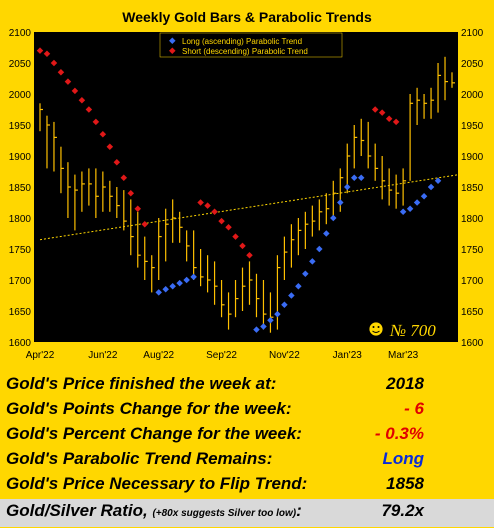  What do you see at coordinates (77, 510) in the screenshot?
I see `ratio-label: Gold/Silver Ratio,` at bounding box center [77, 510].